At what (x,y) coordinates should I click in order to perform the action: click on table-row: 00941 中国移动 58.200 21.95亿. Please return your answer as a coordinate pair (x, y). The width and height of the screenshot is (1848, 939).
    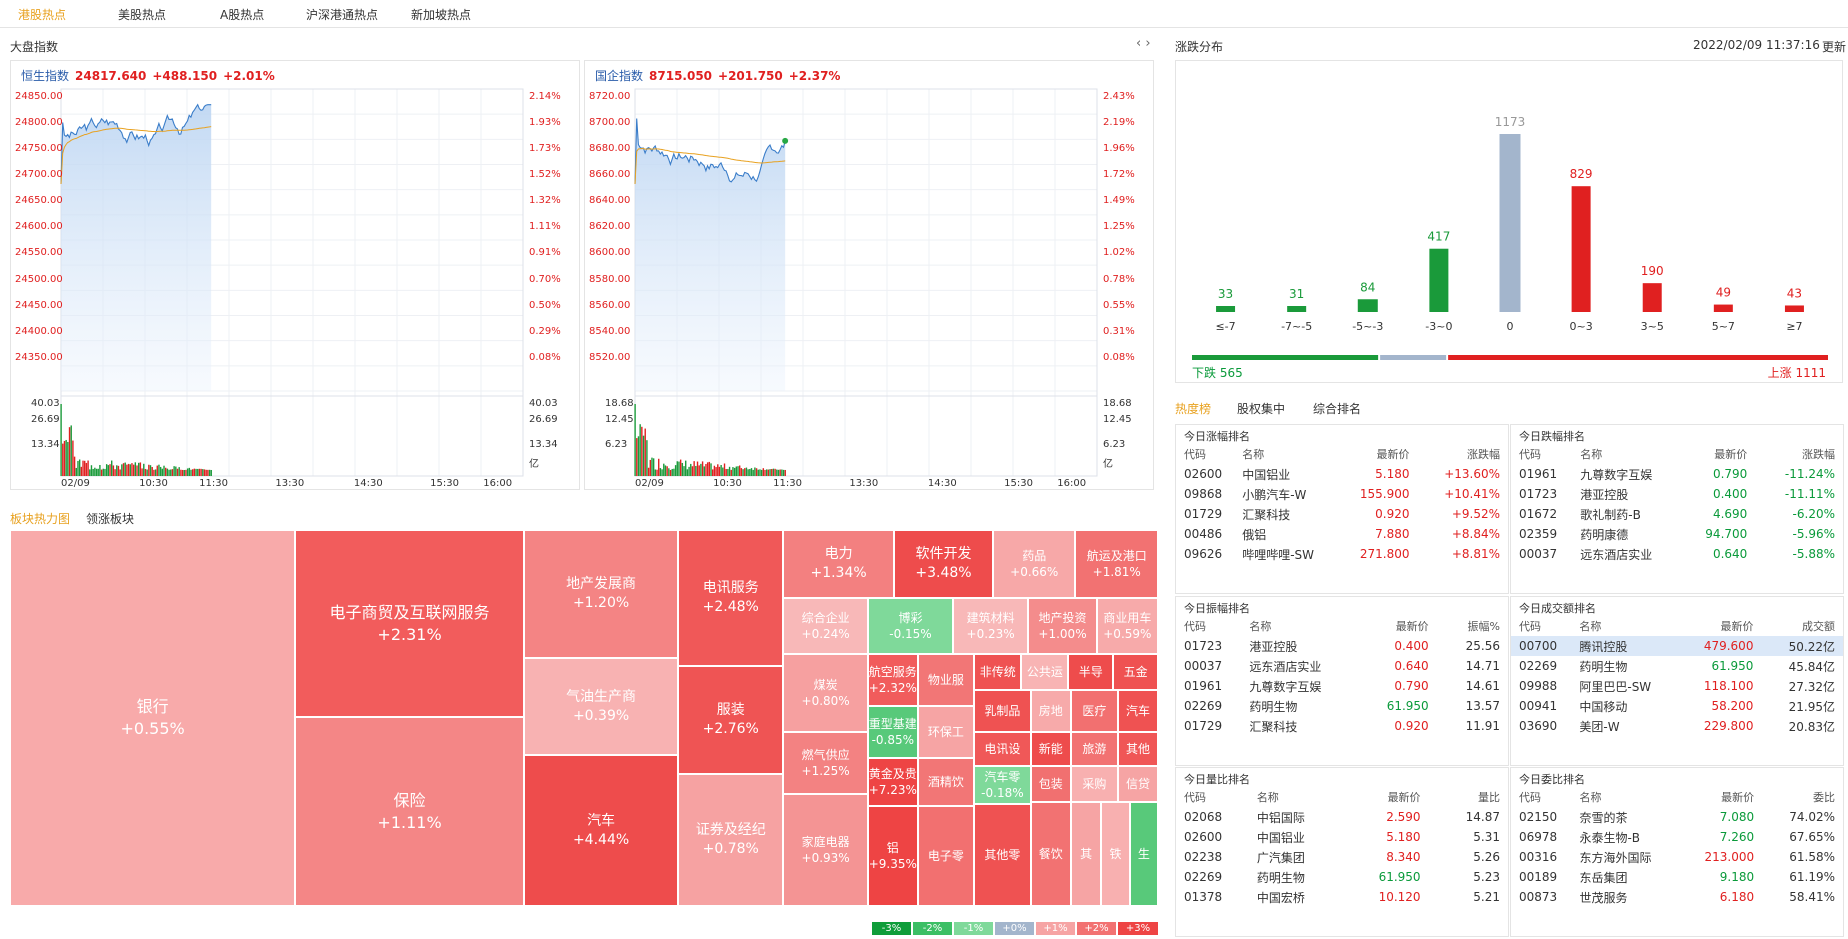
    Looking at the image, I should click on (1677, 706).